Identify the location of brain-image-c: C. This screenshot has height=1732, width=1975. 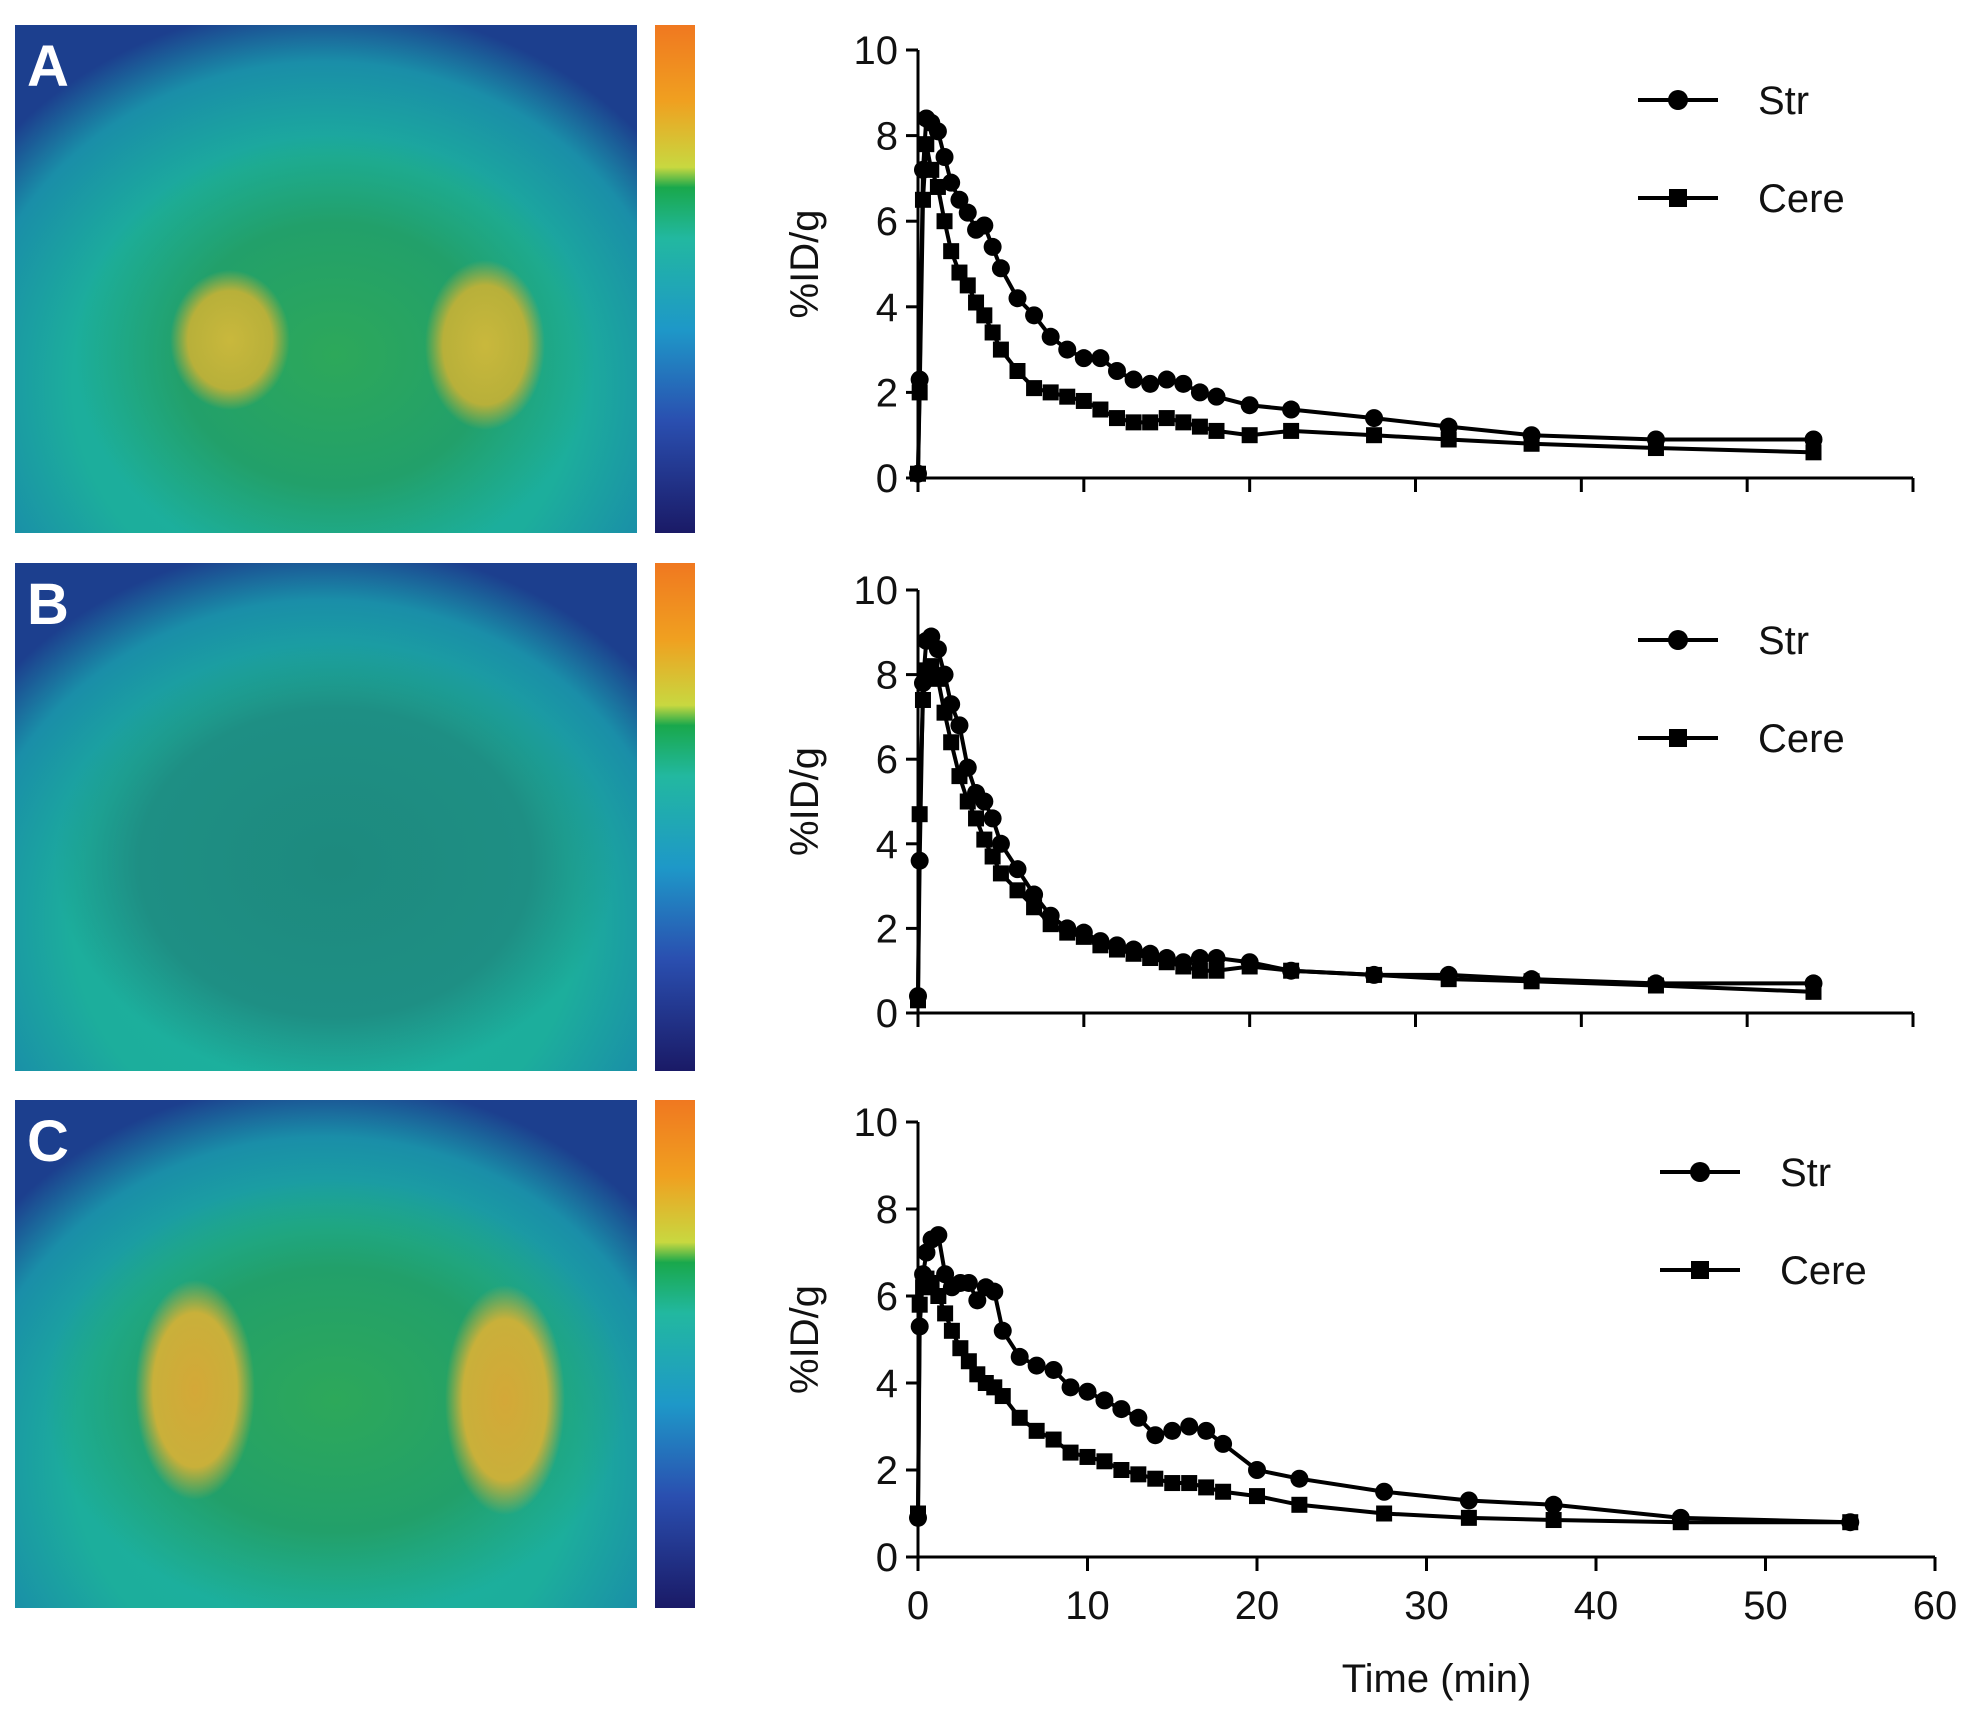
(326, 1354).